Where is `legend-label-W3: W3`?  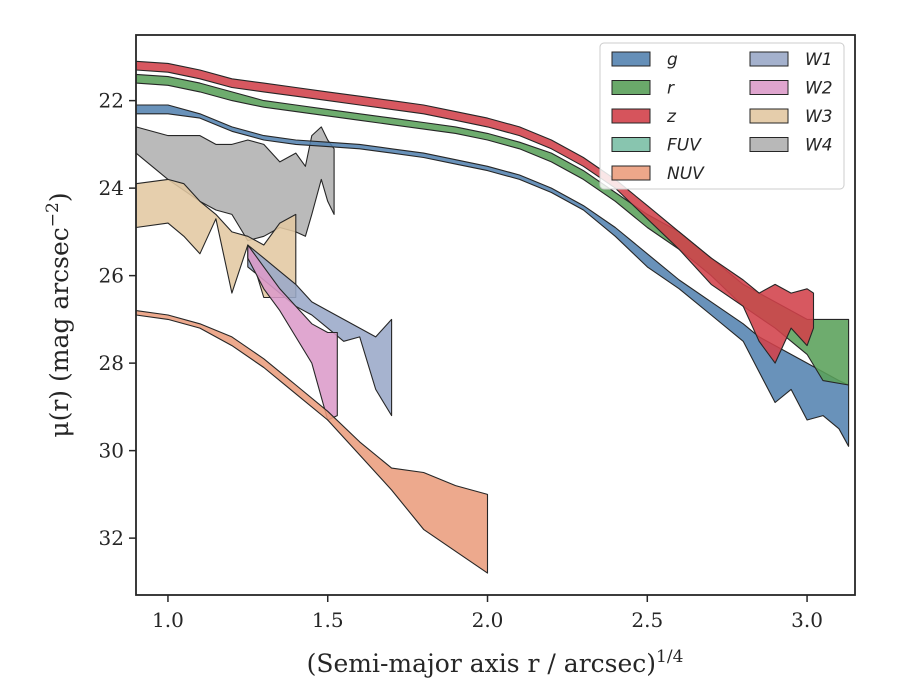
legend-label-W3: W3 is located at coordinates (819, 117).